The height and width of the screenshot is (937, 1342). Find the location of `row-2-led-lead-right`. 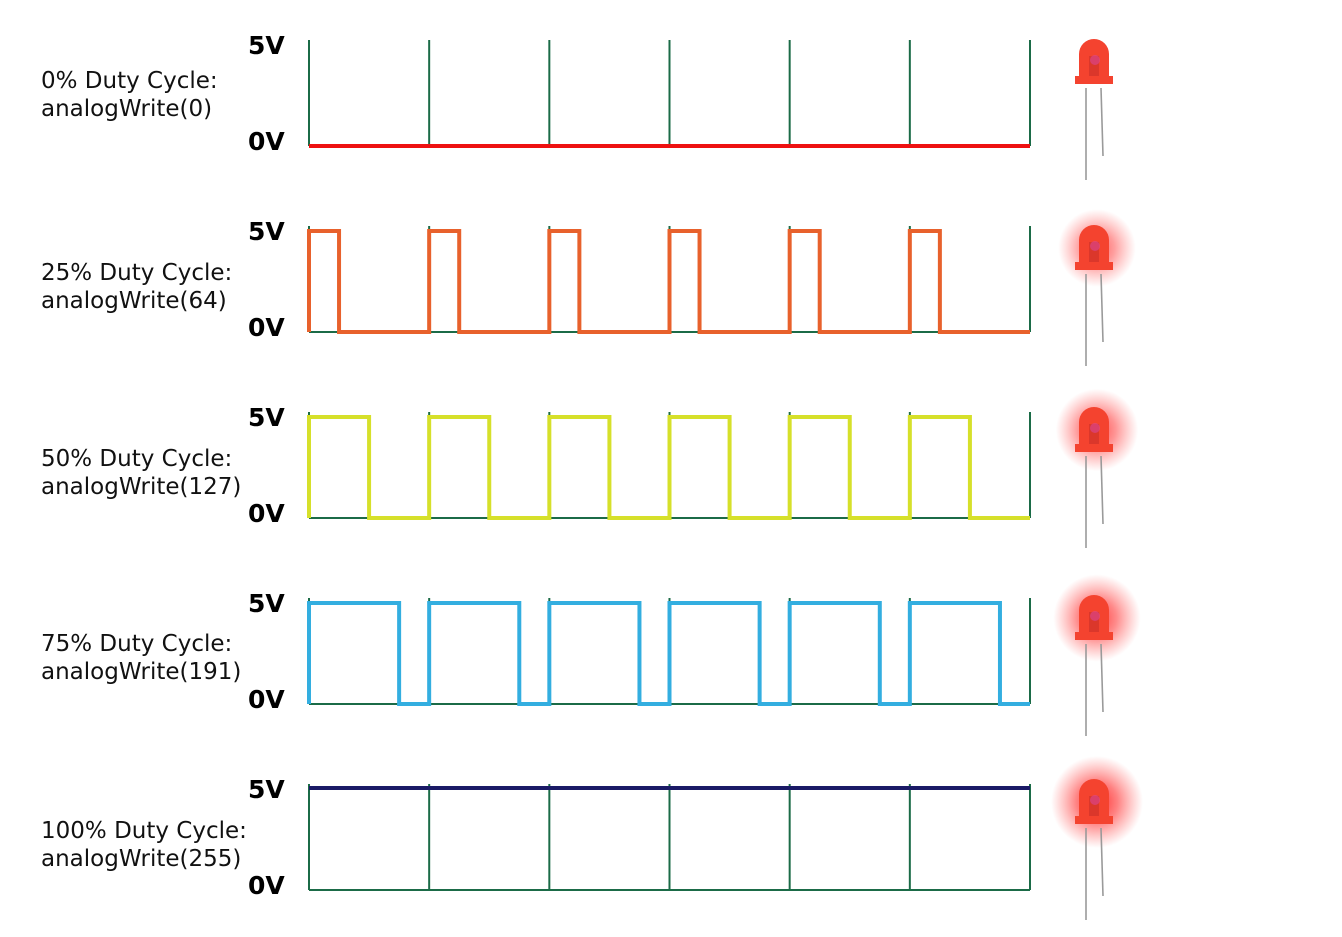

row-2-led-lead-right is located at coordinates (1102, 490).